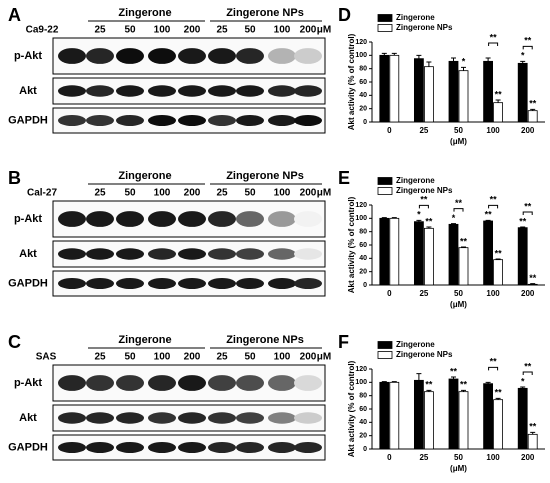 The width and height of the screenshot is (550, 483). I want to click on y-tick-label: 40, so click(363, 95).